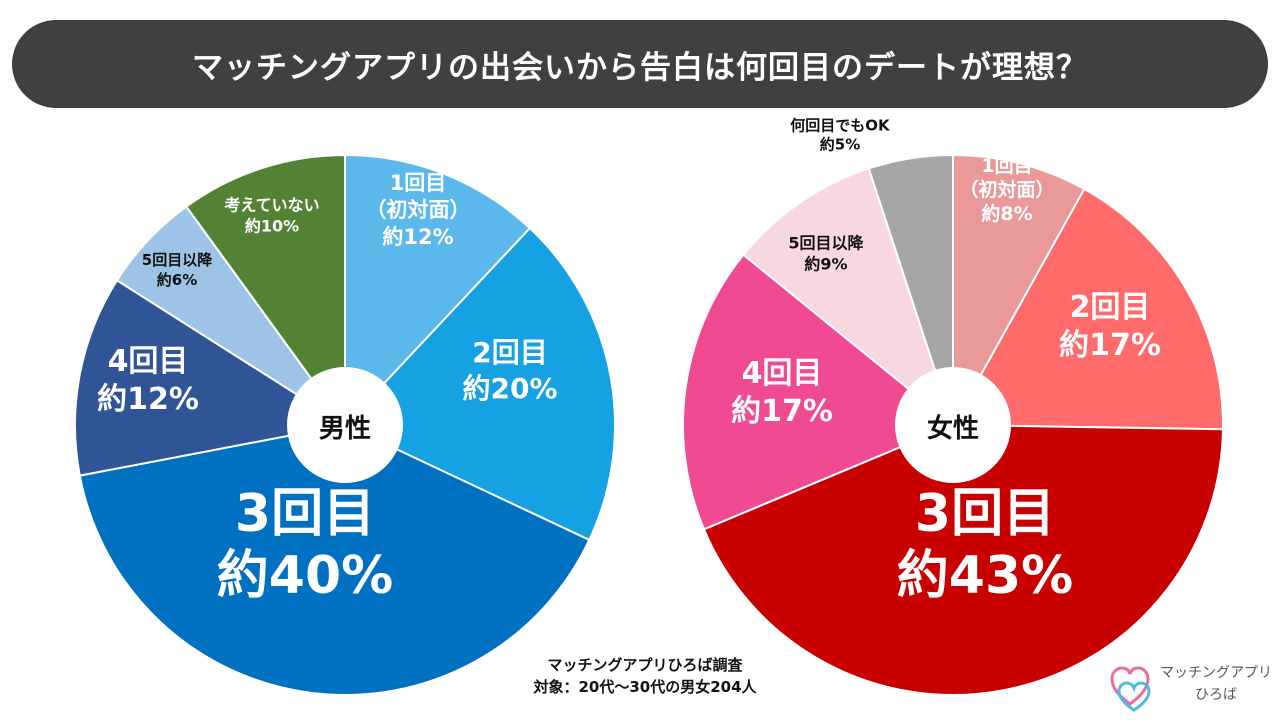 The image size is (1280, 720). What do you see at coordinates (825, 263) in the screenshot?
I see `slice-value-label: 約9%` at bounding box center [825, 263].